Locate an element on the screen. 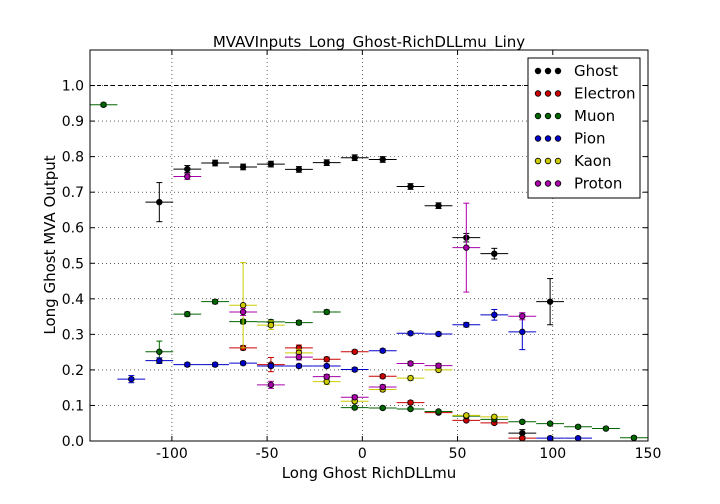 Image resolution: width=720 pixels, height=504 pixels. legend-item-proton: Proton is located at coordinates (578, 184).